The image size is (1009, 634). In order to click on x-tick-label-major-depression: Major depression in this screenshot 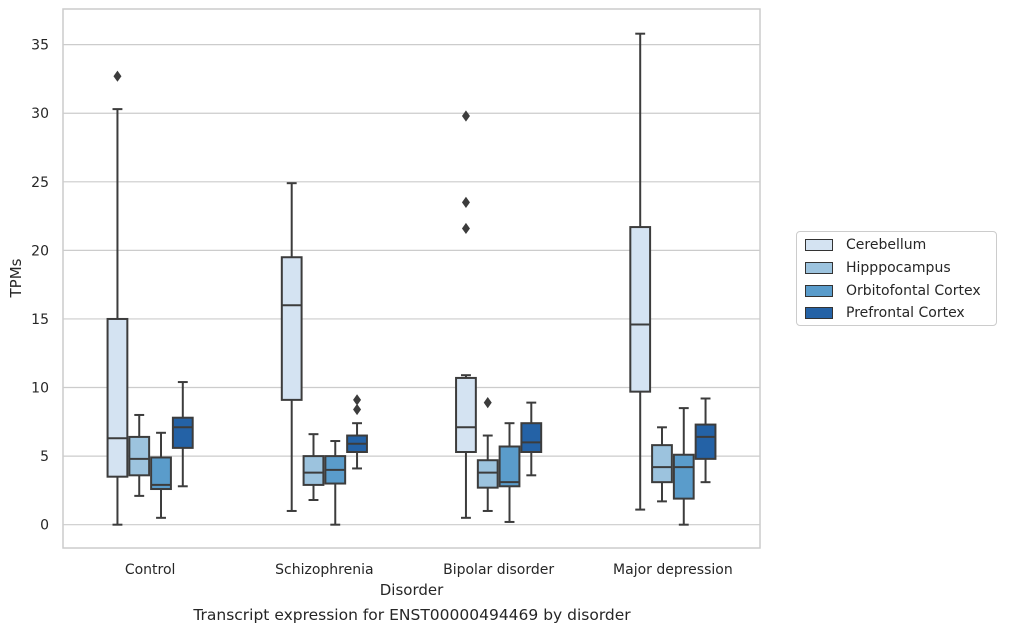, I will do `click(673, 570)`.